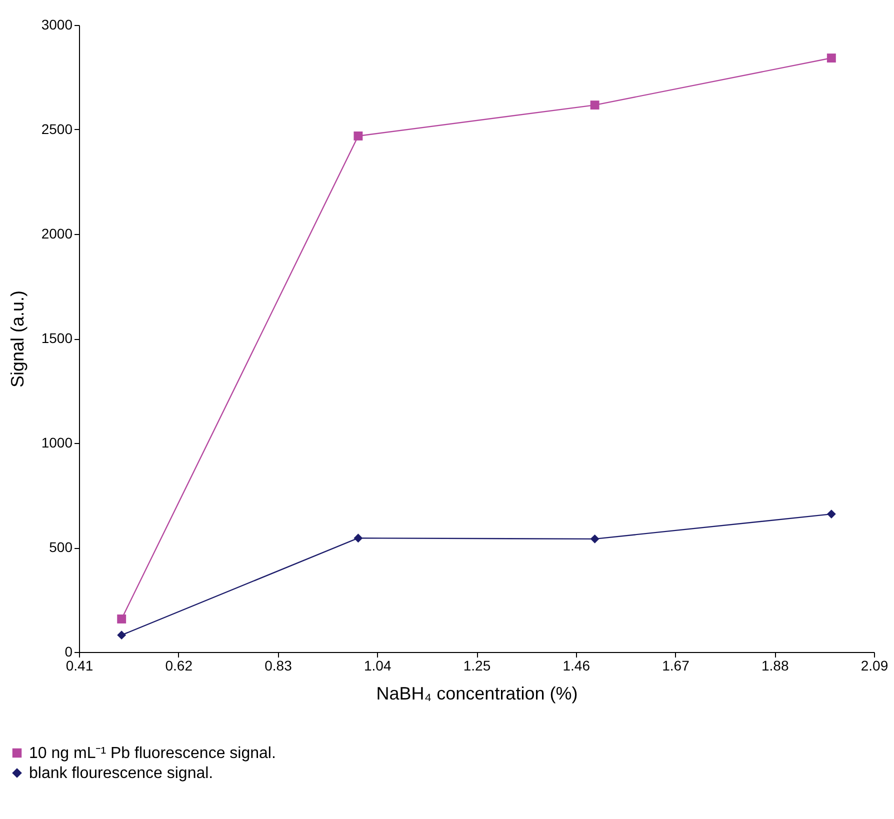 The width and height of the screenshot is (894, 819). I want to click on x-tick-label: 1.25, so click(477, 666).